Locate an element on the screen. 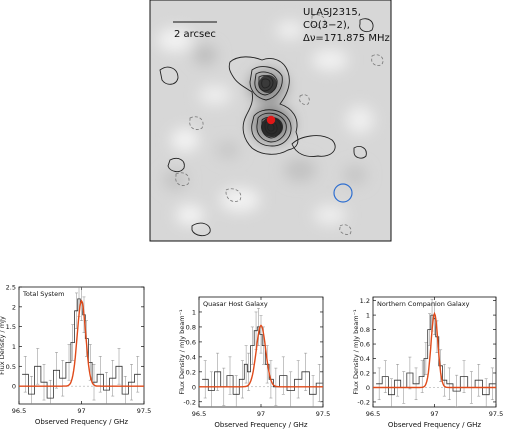 This screenshot has height=432, width=520. quasar-position-marker is located at coordinates (271, 120).